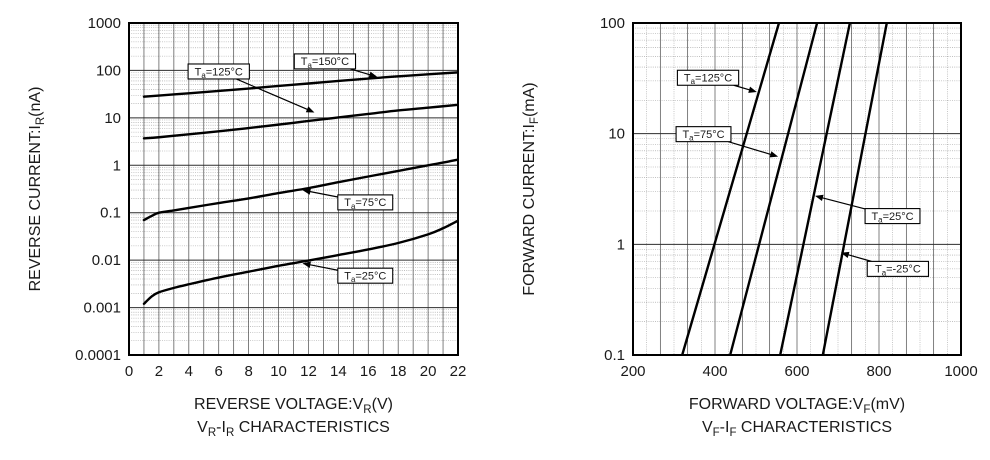 This screenshot has width=990, height=460. Describe the element at coordinates (531, 188) in the screenshot. I see `y-axis-title: FORWARD CURRENT:IF(mA)` at that location.